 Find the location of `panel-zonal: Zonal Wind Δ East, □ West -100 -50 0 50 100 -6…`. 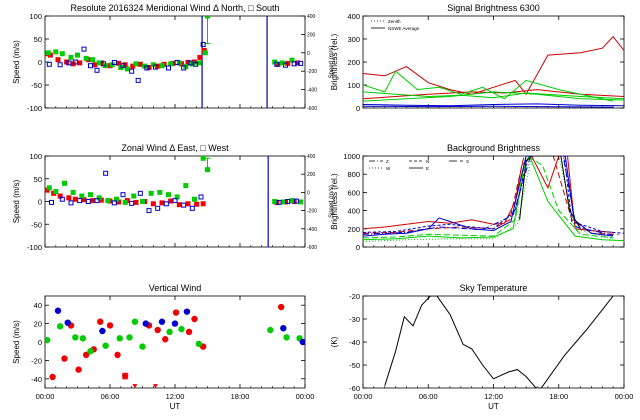

panel-zonal: Zonal Wind Δ East, □ West -100 -50 0 50 100 -6… is located at coordinates (173, 197).